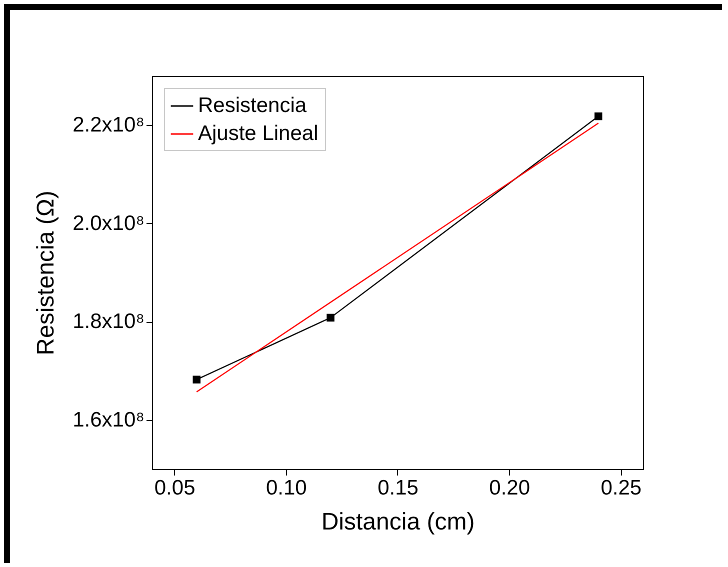 This screenshot has height=567, width=728. Describe the element at coordinates (286, 488) in the screenshot. I see `x-tick-label: 0.10` at that location.